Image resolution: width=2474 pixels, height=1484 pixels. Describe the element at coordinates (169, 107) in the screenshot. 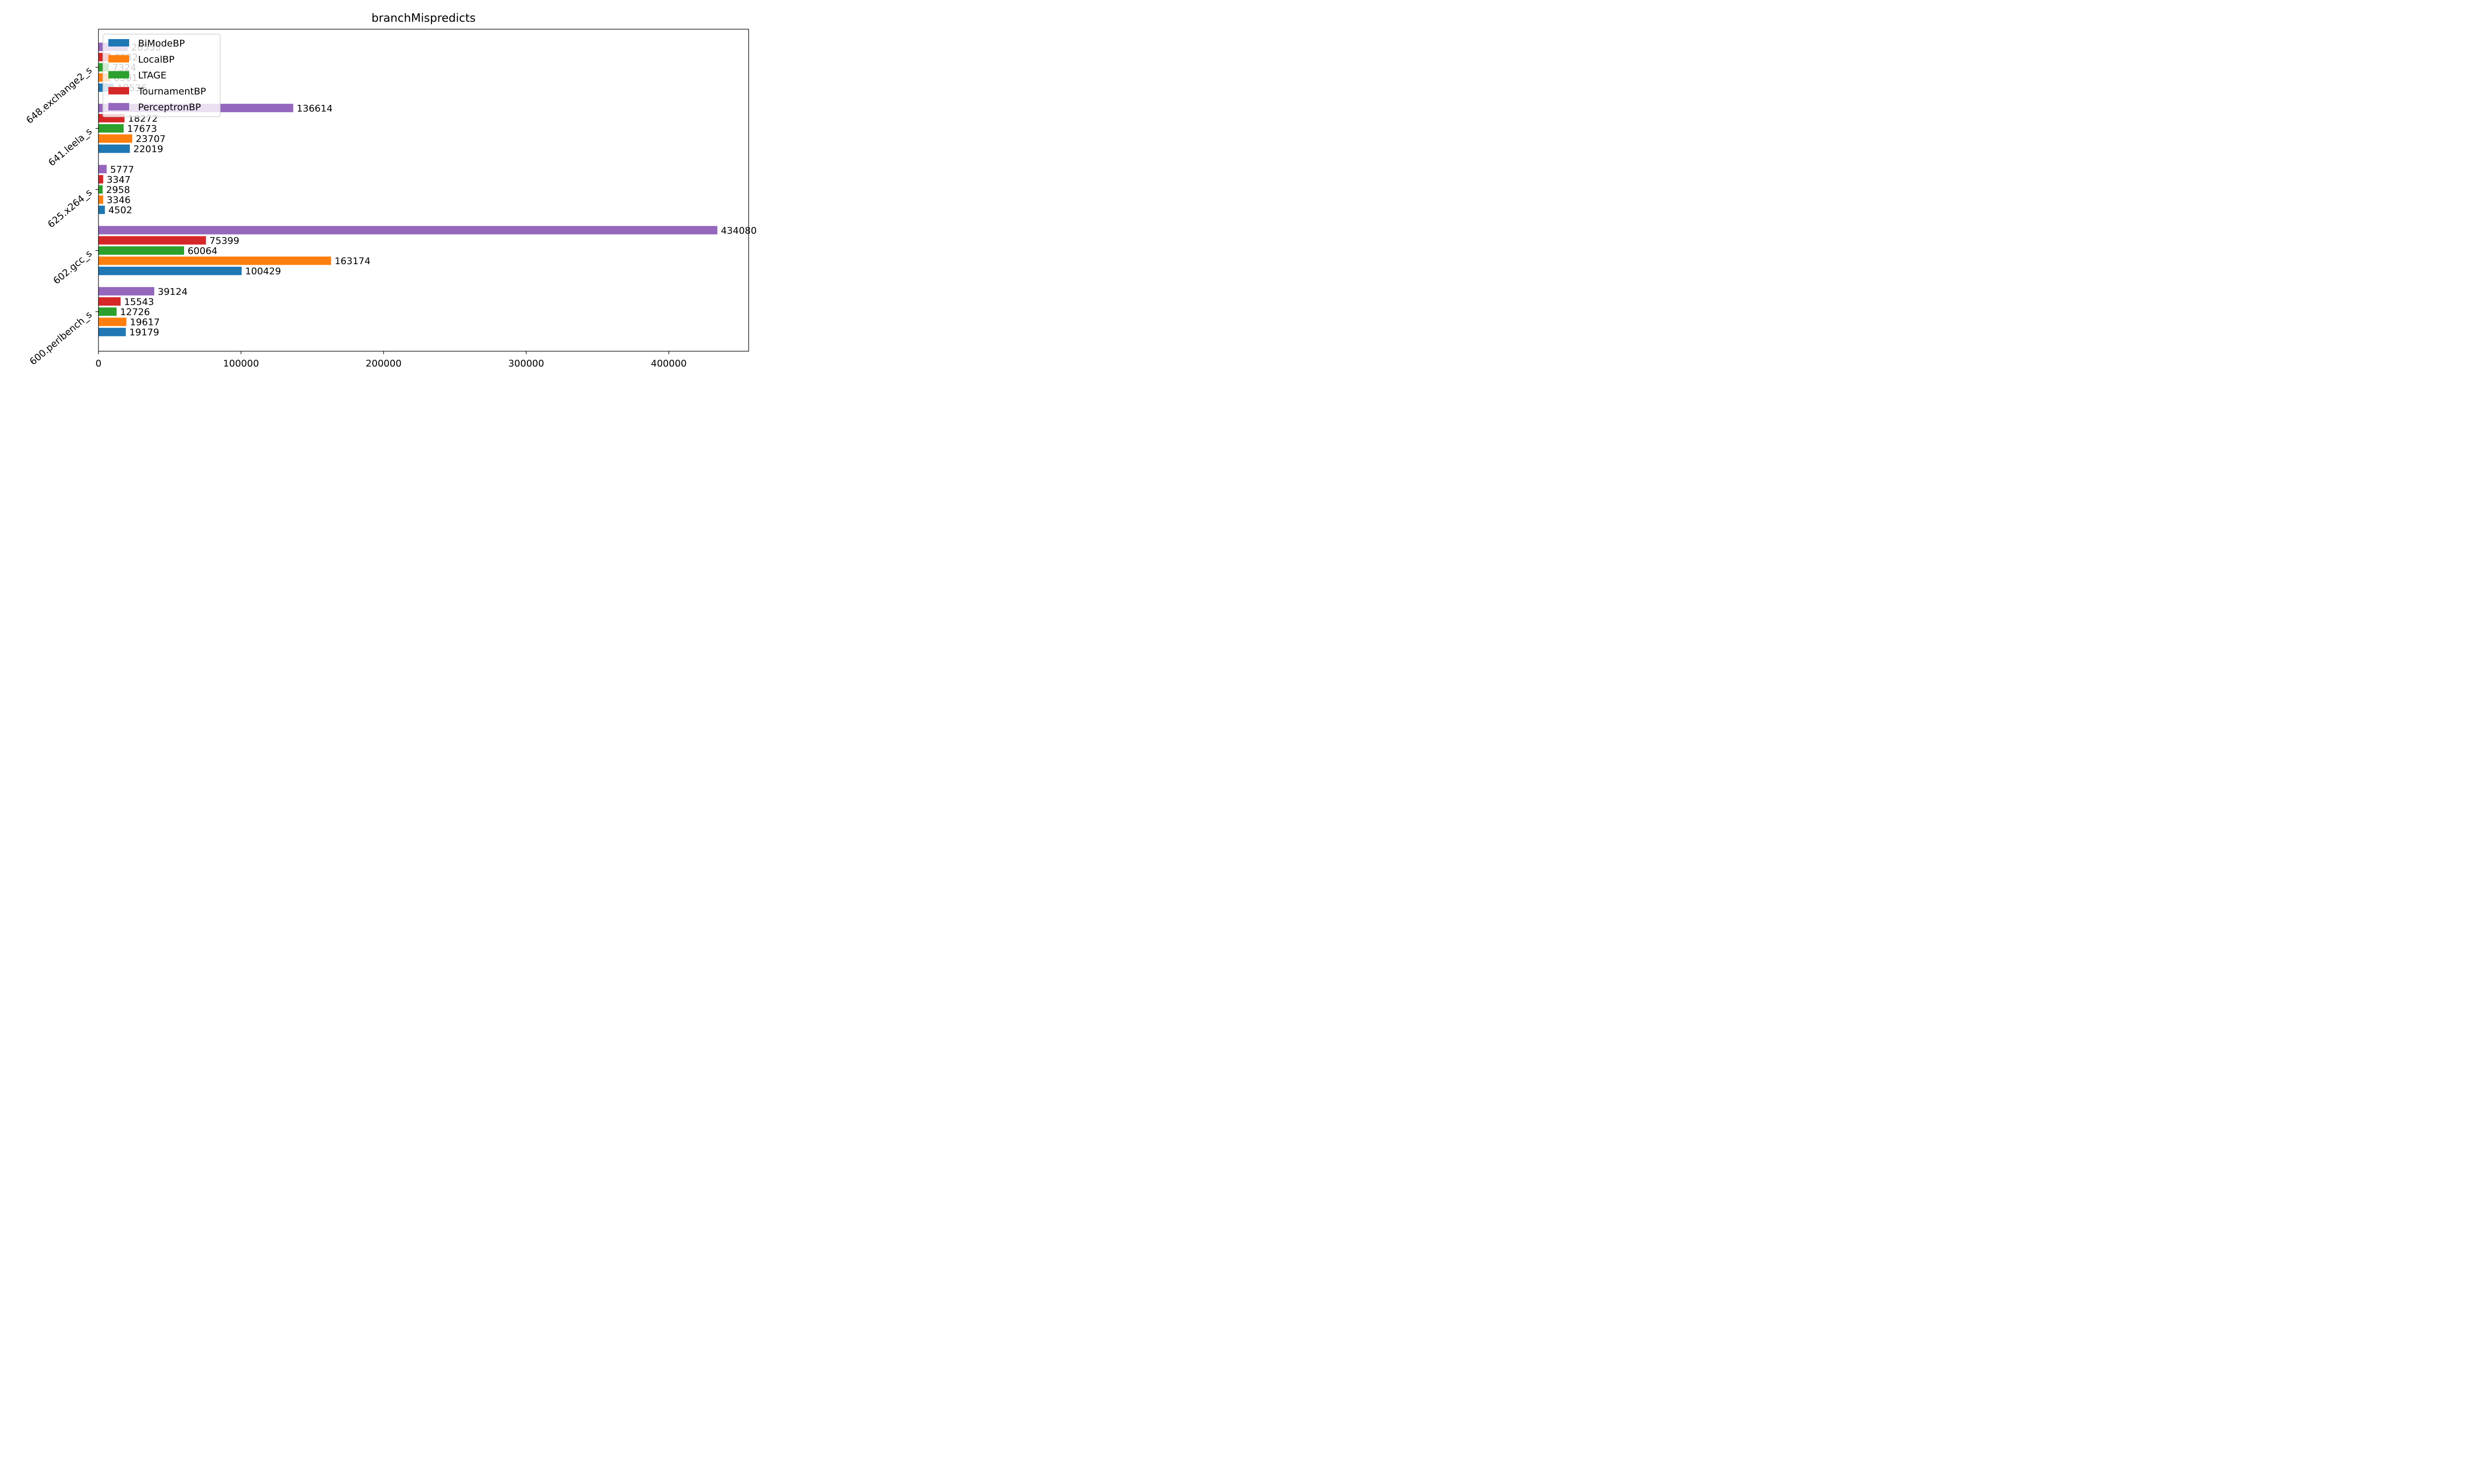

I see `legend-label-perceptronbp: PerceptronBP` at that location.